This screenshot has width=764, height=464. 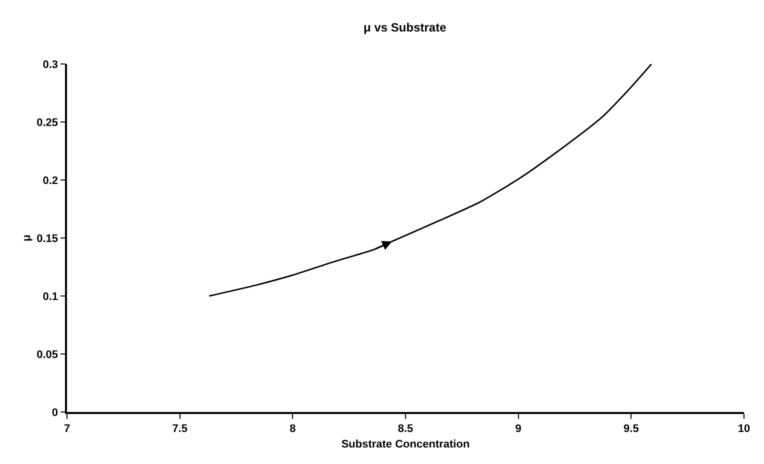 What do you see at coordinates (55, 412) in the screenshot?
I see `y-tick-label: 0` at bounding box center [55, 412].